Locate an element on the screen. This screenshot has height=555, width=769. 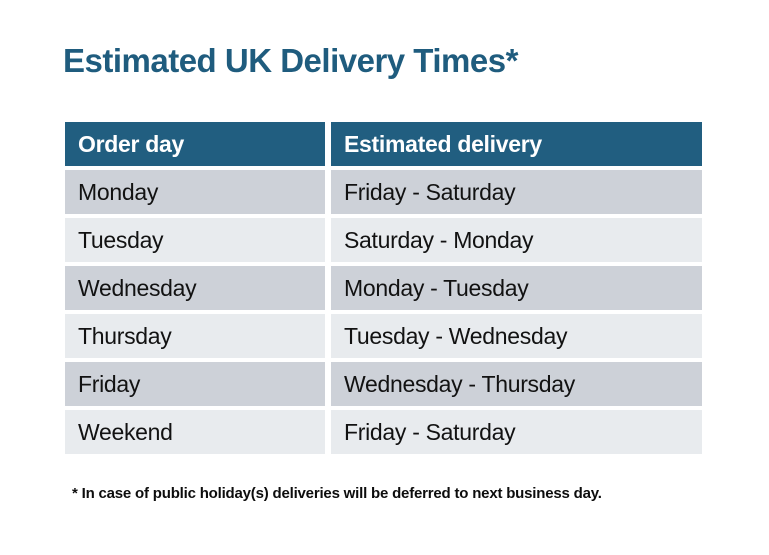
cell-estimated-delivery: Wednesday - Thursday is located at coordinates (516, 384).